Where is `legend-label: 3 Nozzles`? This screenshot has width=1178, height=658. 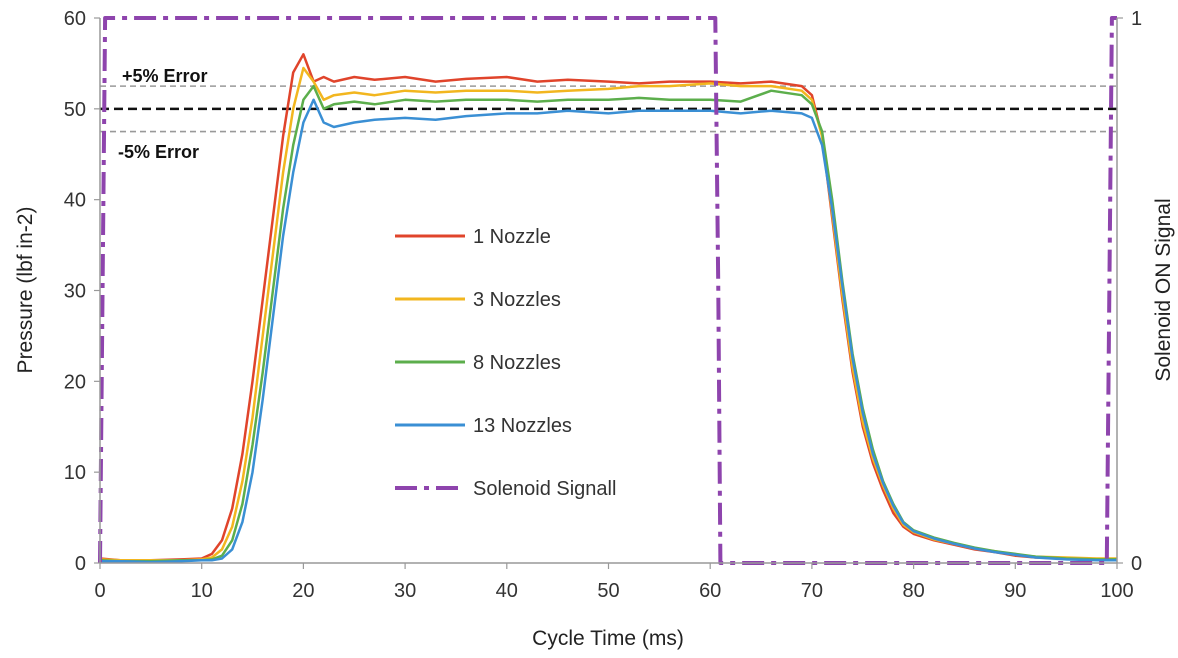
legend-label: 3 Nozzles is located at coordinates (517, 300).